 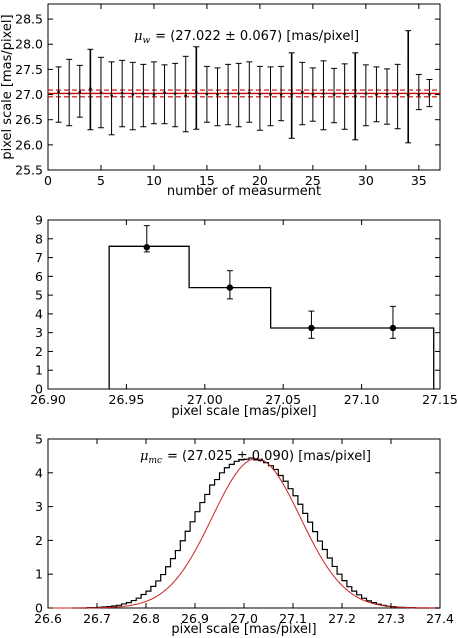 I want to click on y-tick-label: 4, so click(x=39, y=472).